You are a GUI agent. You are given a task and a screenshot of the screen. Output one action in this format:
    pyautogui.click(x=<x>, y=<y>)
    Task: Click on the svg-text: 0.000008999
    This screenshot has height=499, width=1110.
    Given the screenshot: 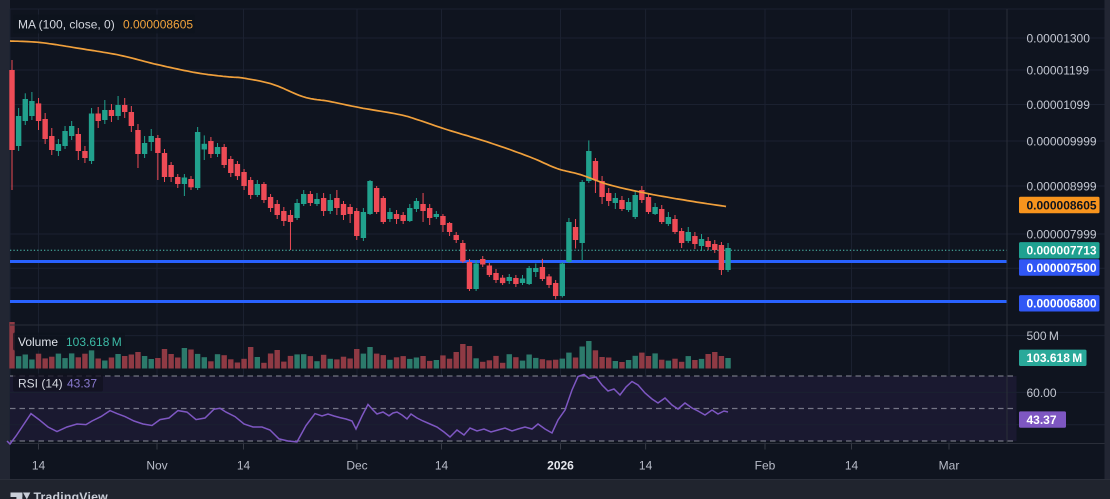 What is the action you would take?
    pyautogui.click(x=1062, y=186)
    